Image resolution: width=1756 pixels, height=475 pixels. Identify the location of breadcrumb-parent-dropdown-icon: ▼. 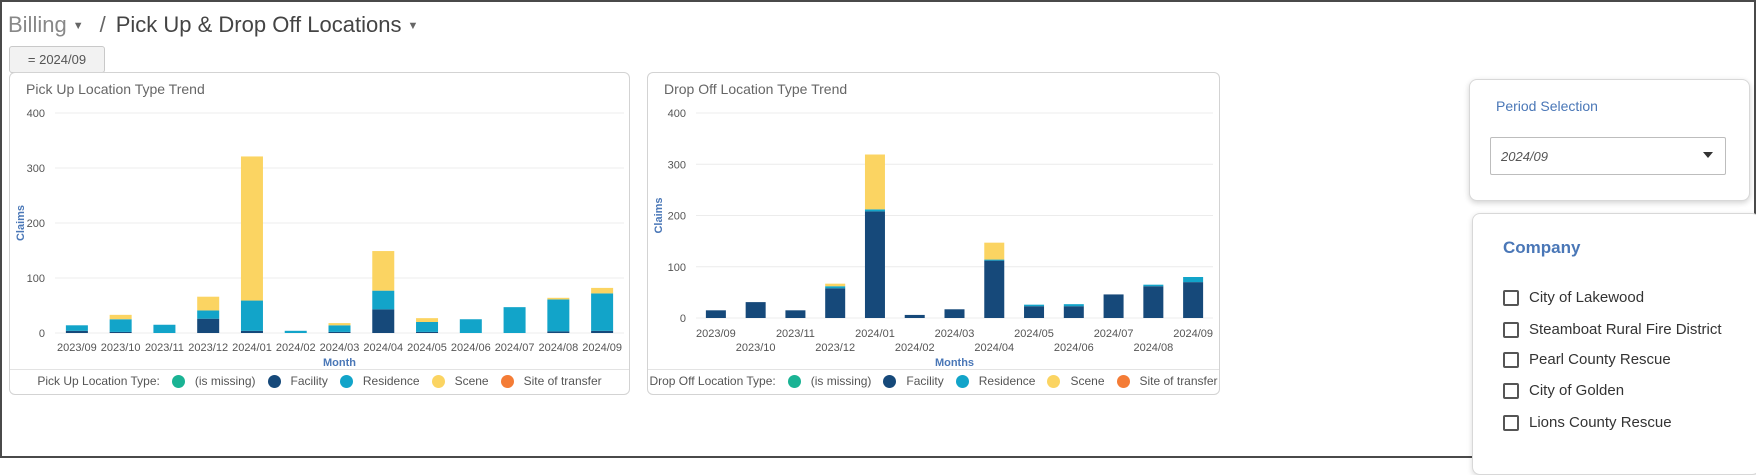
(78, 26).